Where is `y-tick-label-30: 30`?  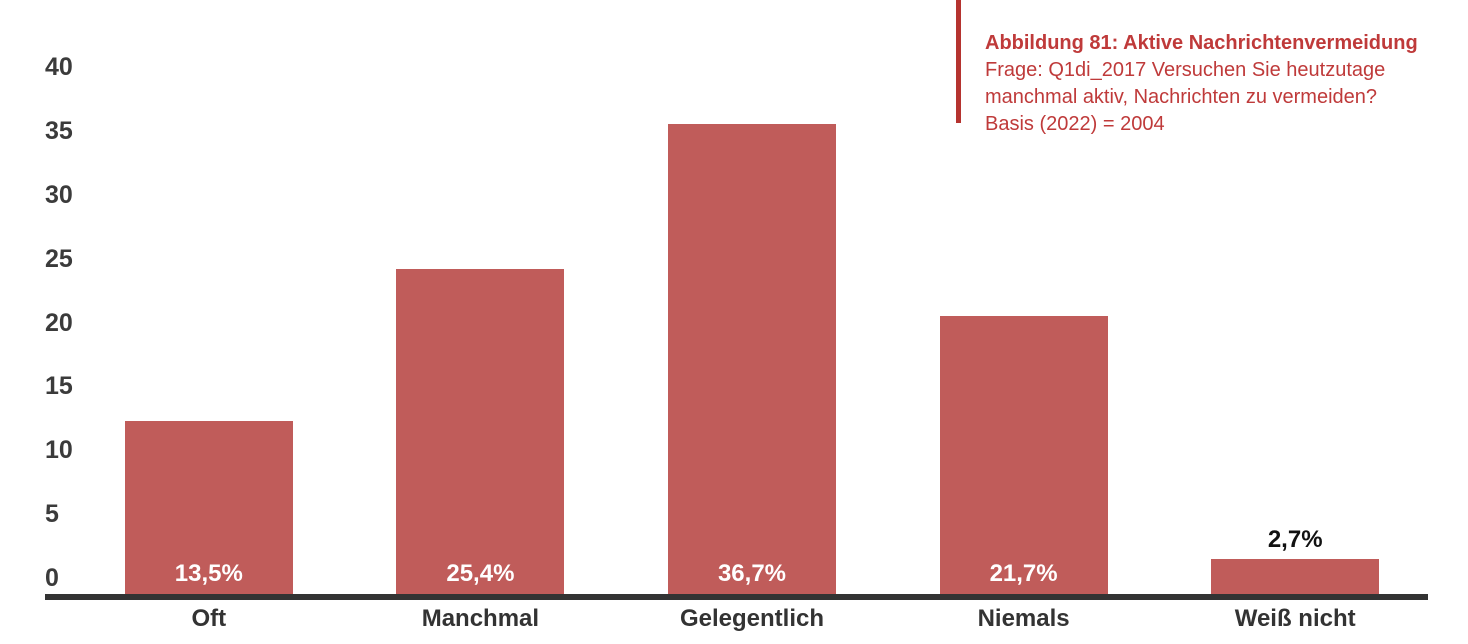 y-tick-label-30: 30 is located at coordinates (59, 194).